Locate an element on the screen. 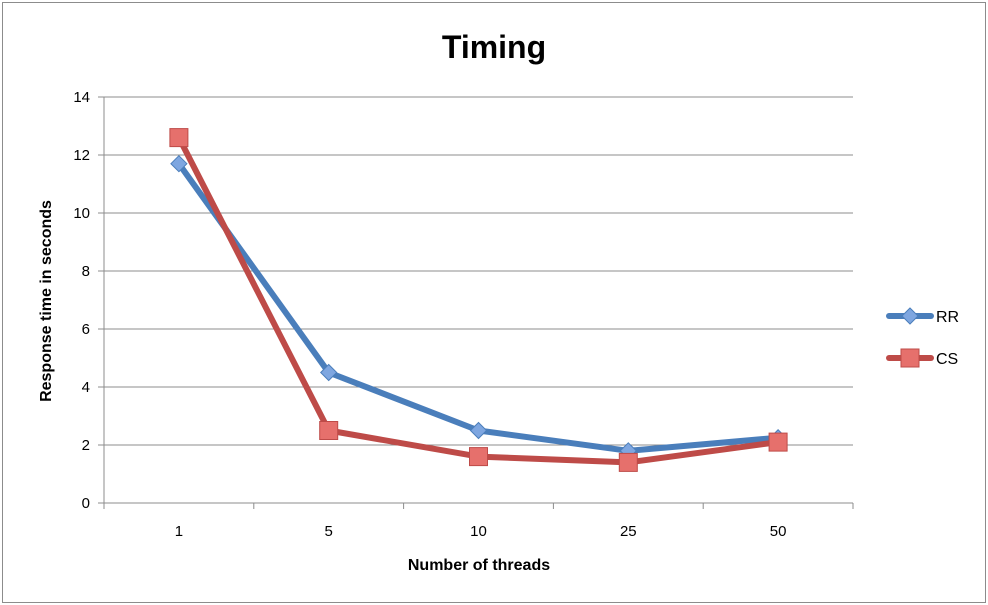 The height and width of the screenshot is (605, 988). legend: RR CS is located at coordinates (922, 337).